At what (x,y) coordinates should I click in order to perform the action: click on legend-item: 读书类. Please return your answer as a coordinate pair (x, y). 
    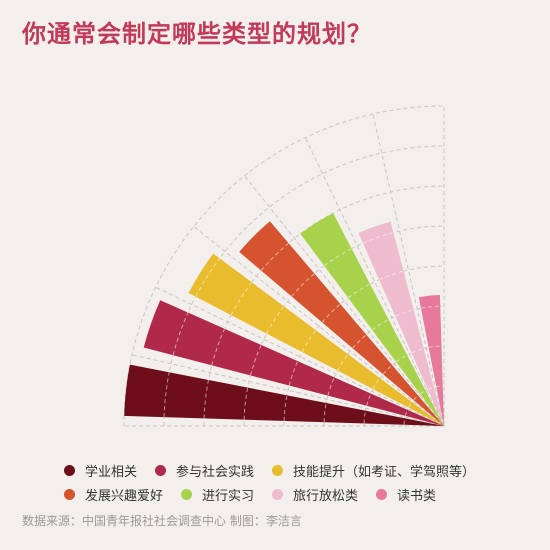
    Looking at the image, I should click on (406, 494).